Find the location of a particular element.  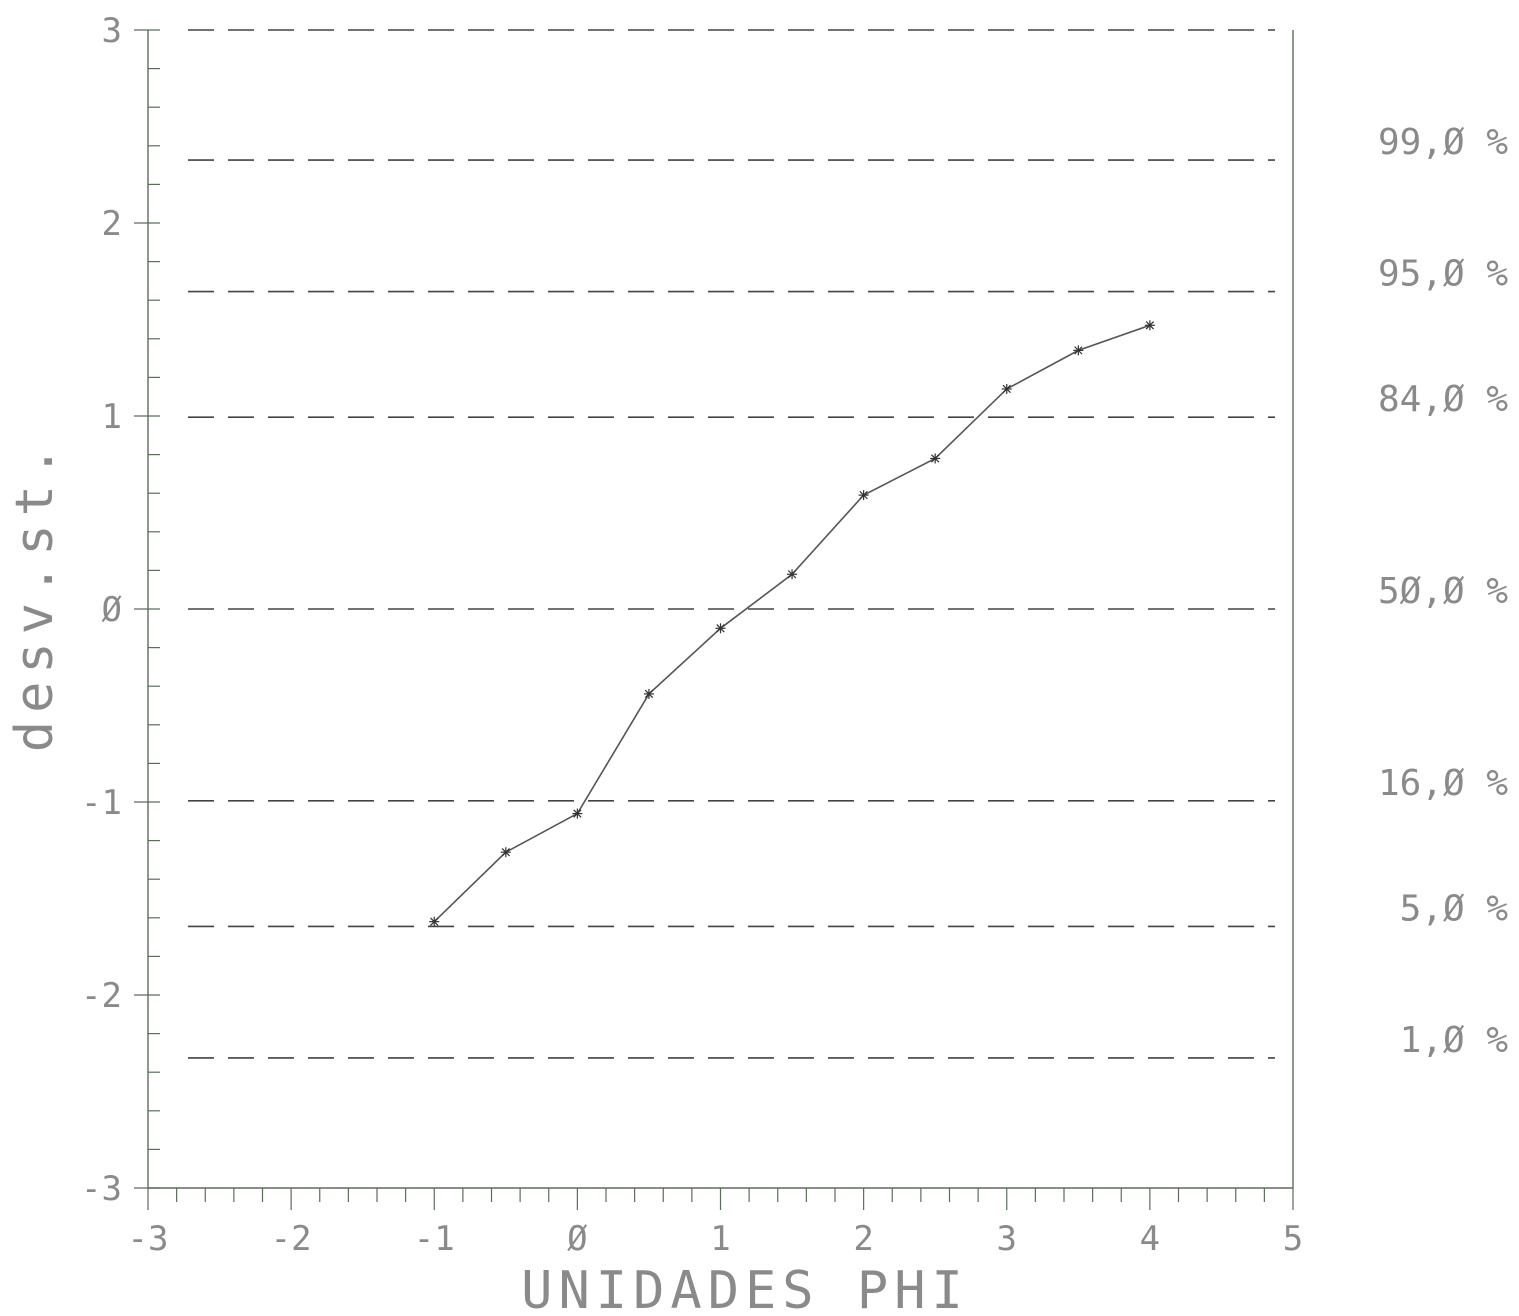

x-tick-label: 1 is located at coordinates (720, 1239).